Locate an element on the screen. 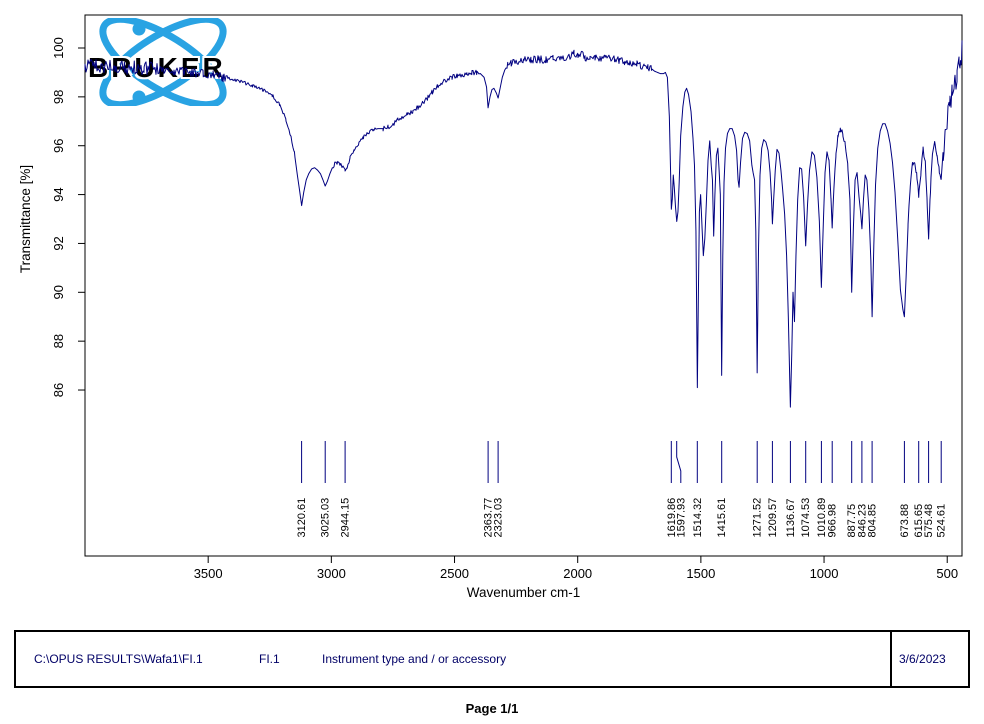  peak-wavenumber-label: 1514.32 is located at coordinates (698, 518).